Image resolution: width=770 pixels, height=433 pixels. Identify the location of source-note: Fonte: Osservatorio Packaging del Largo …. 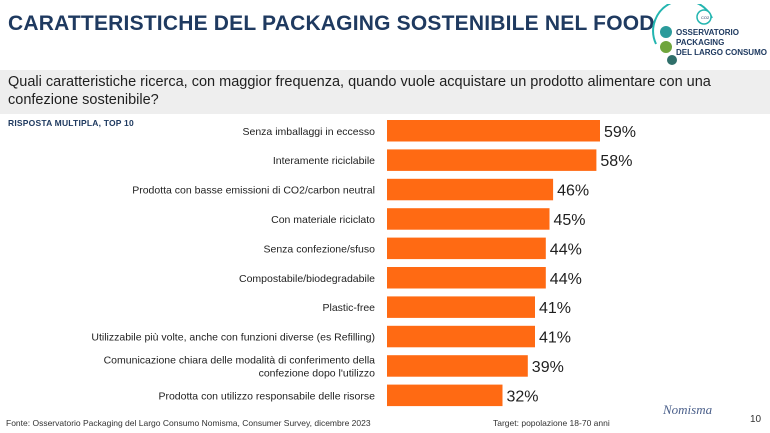
(188, 423).